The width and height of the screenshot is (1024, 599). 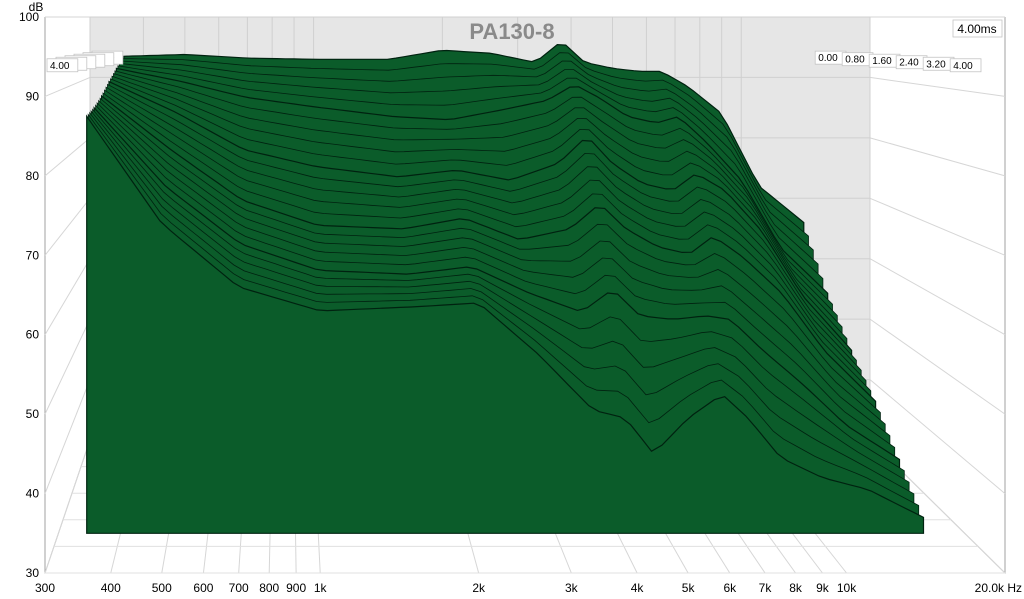 I want to click on y-tick-label: 90, so click(x=33, y=96).